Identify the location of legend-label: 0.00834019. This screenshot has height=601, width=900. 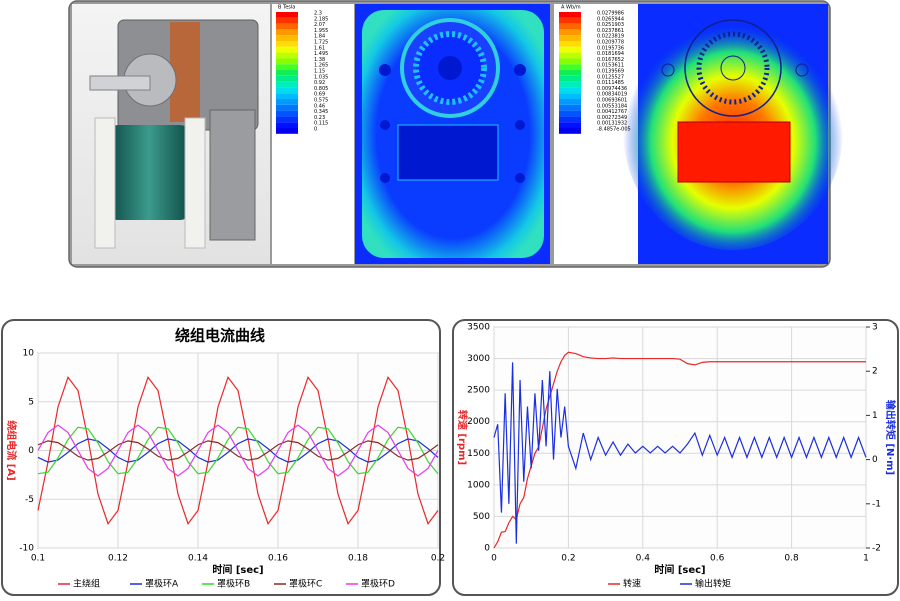
(612, 95).